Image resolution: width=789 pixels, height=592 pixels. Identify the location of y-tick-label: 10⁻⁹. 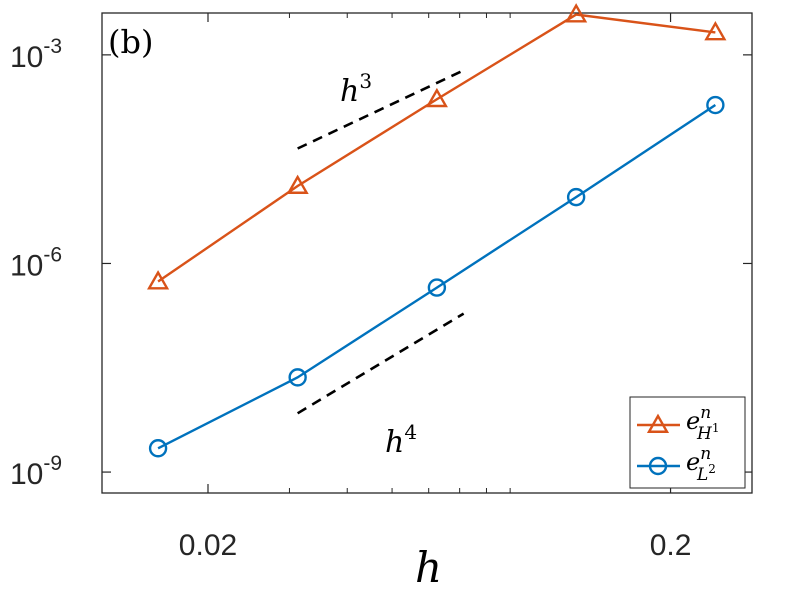
(36, 471).